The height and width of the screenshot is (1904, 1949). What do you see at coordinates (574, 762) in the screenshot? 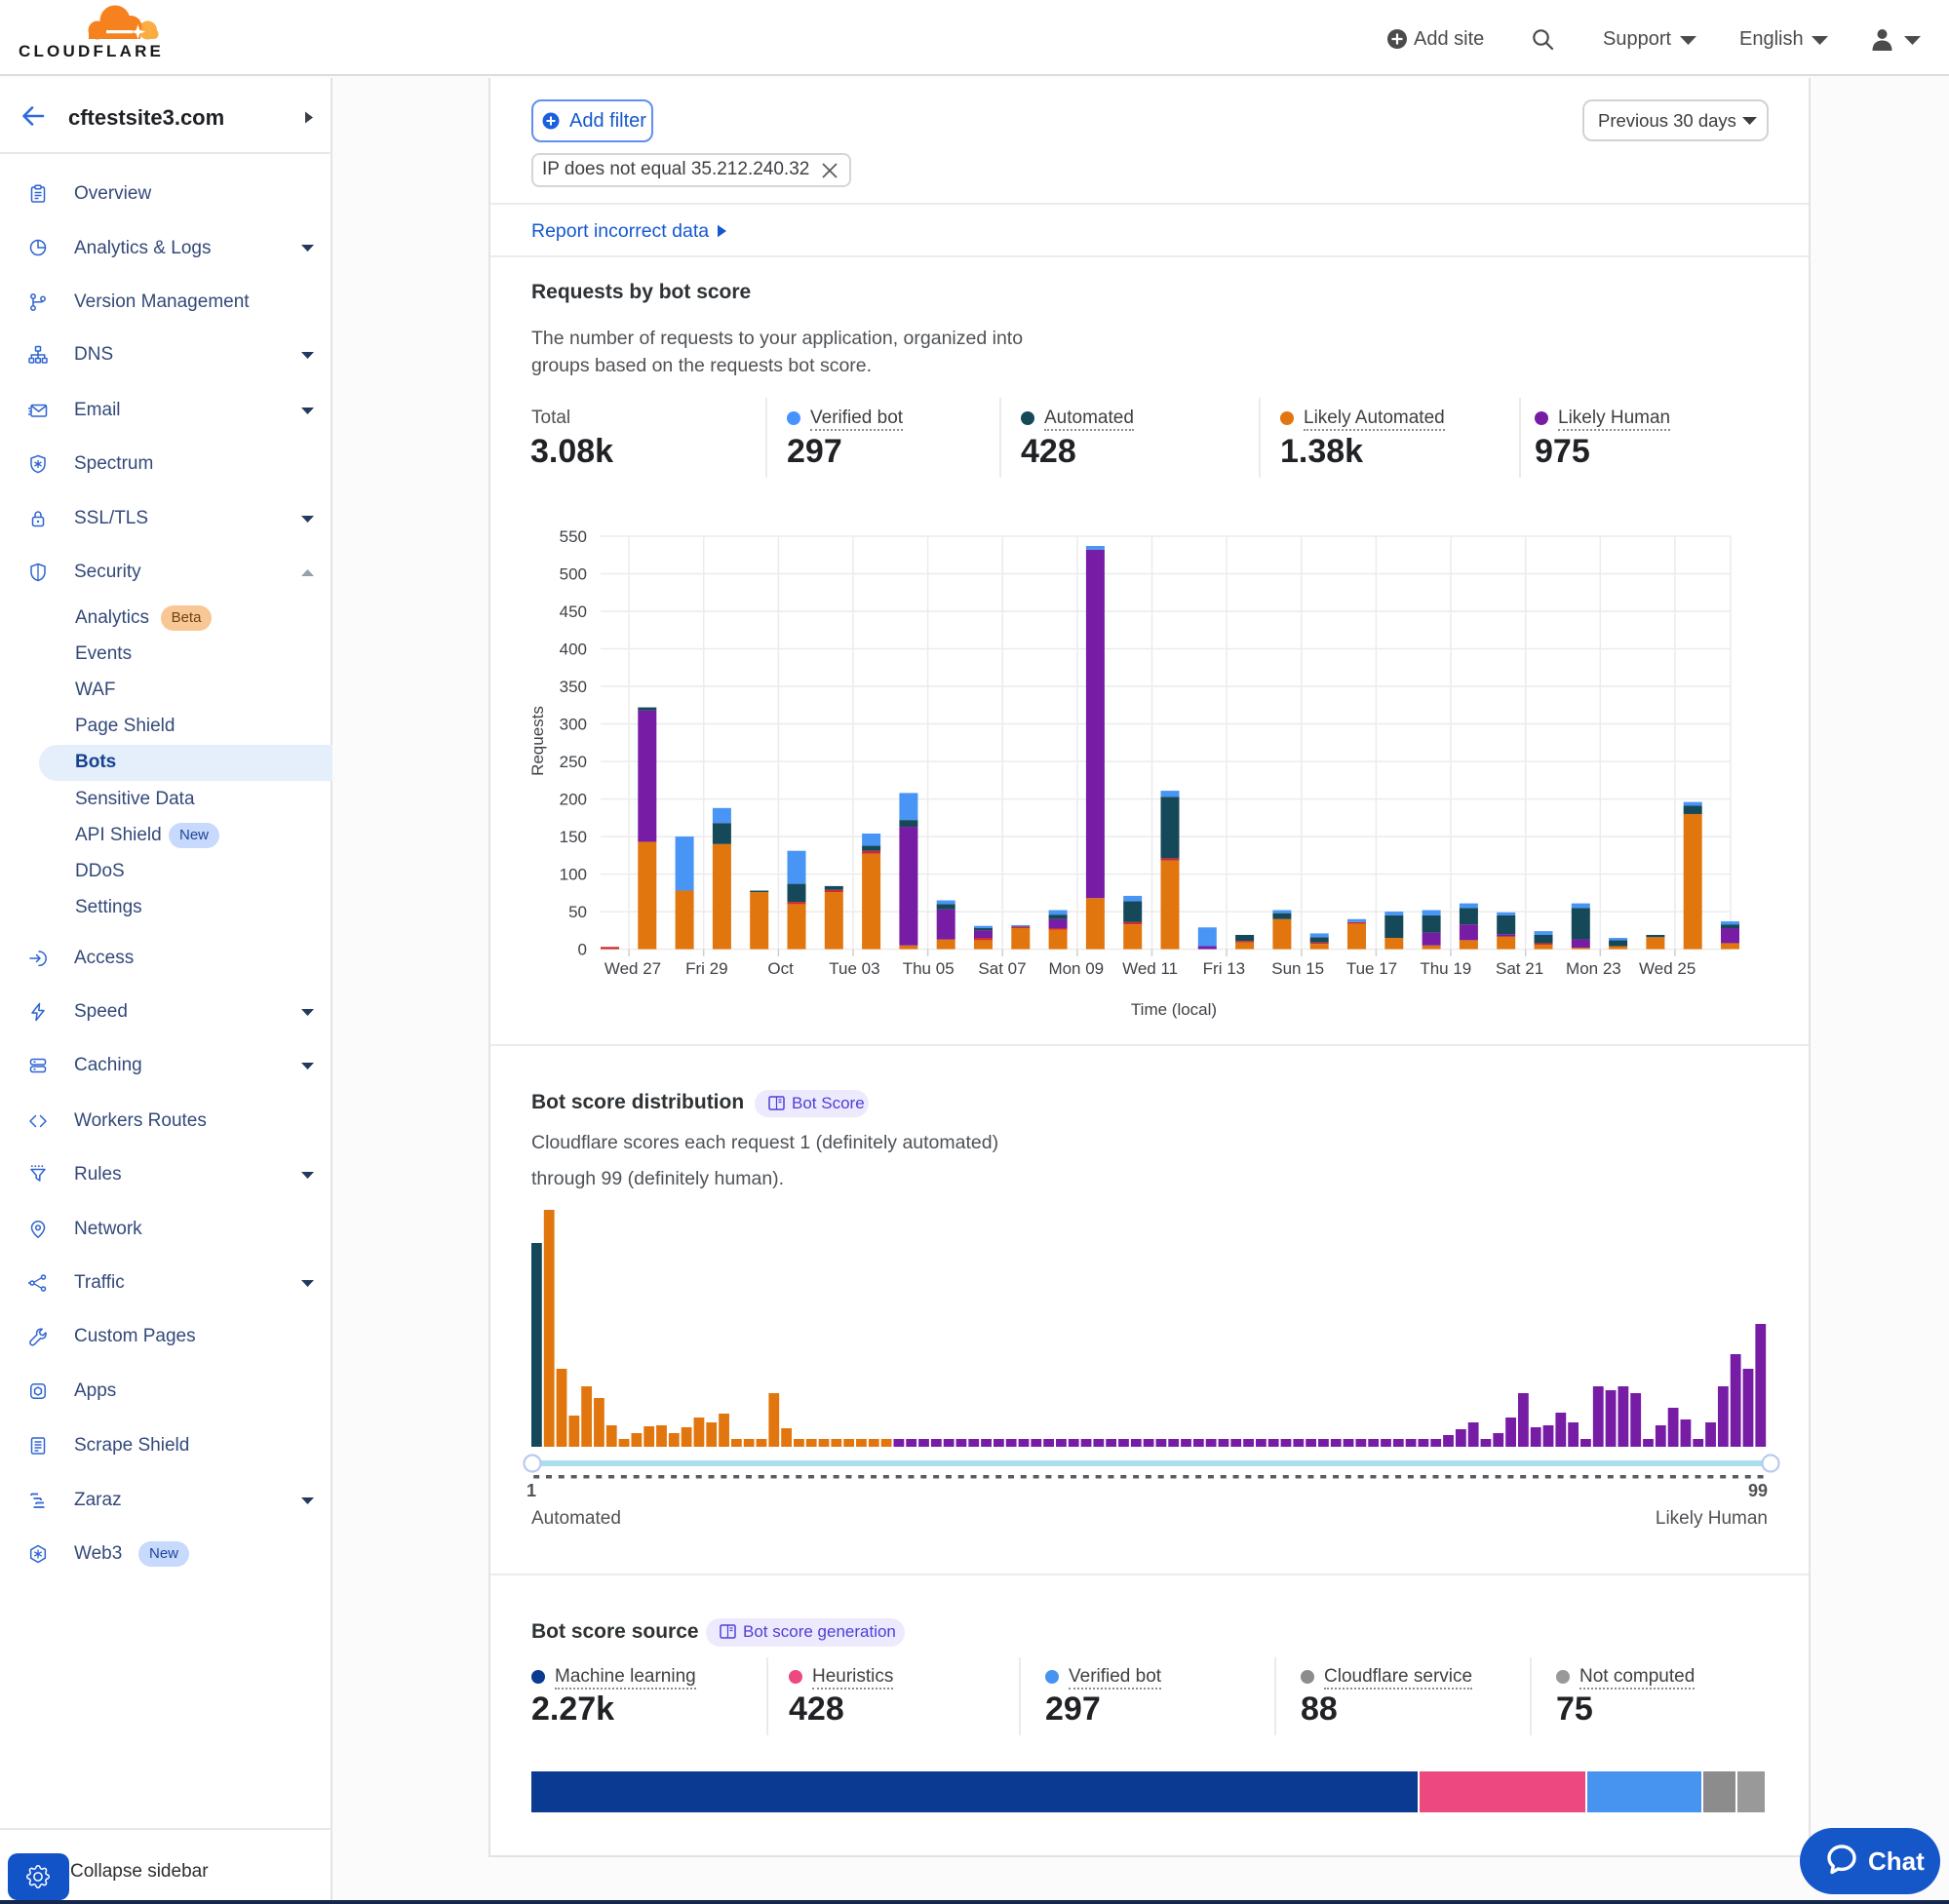
I see `svg-text: 250` at bounding box center [574, 762].